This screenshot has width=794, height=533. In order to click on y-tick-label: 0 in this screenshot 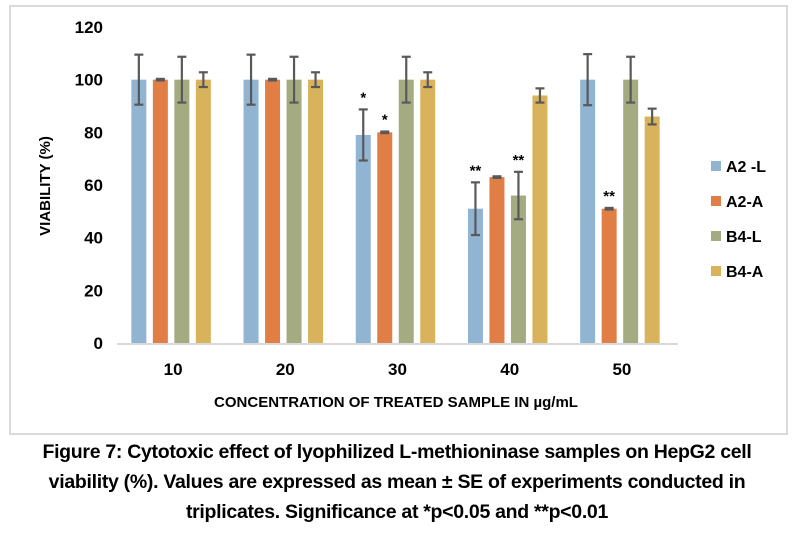, I will do `click(98, 343)`.